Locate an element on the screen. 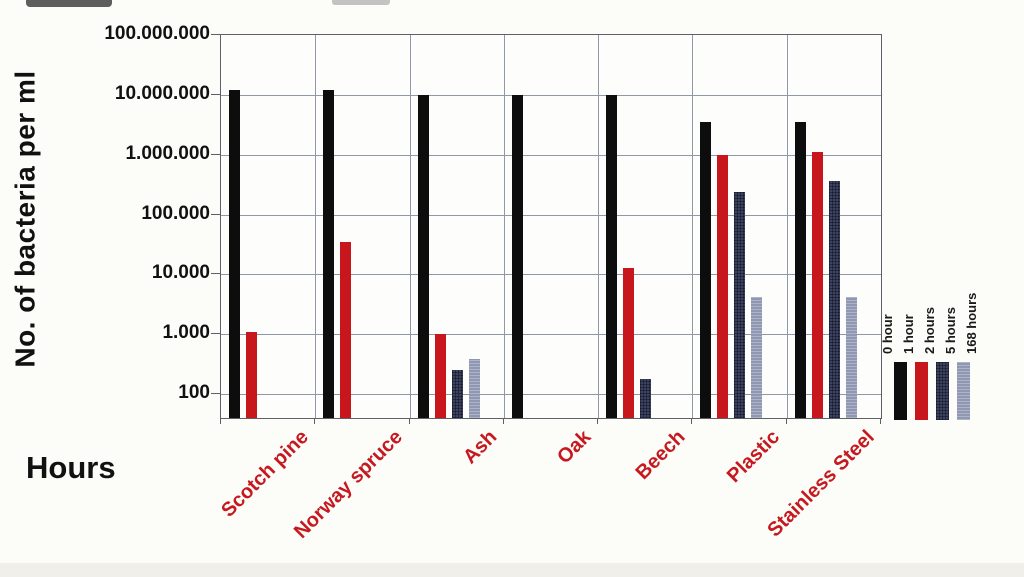  scan-edge-artifact is located at coordinates (512, 570).